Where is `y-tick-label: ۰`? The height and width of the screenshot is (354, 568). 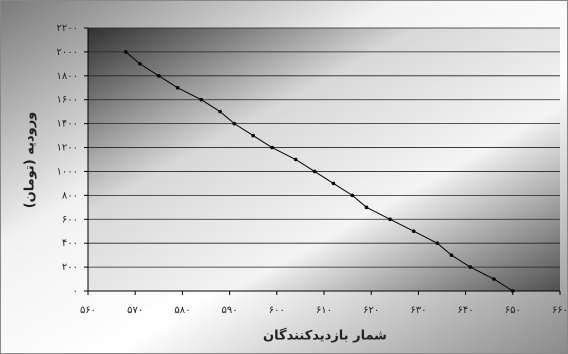
y-tick-label: ۰ is located at coordinates (75, 291).